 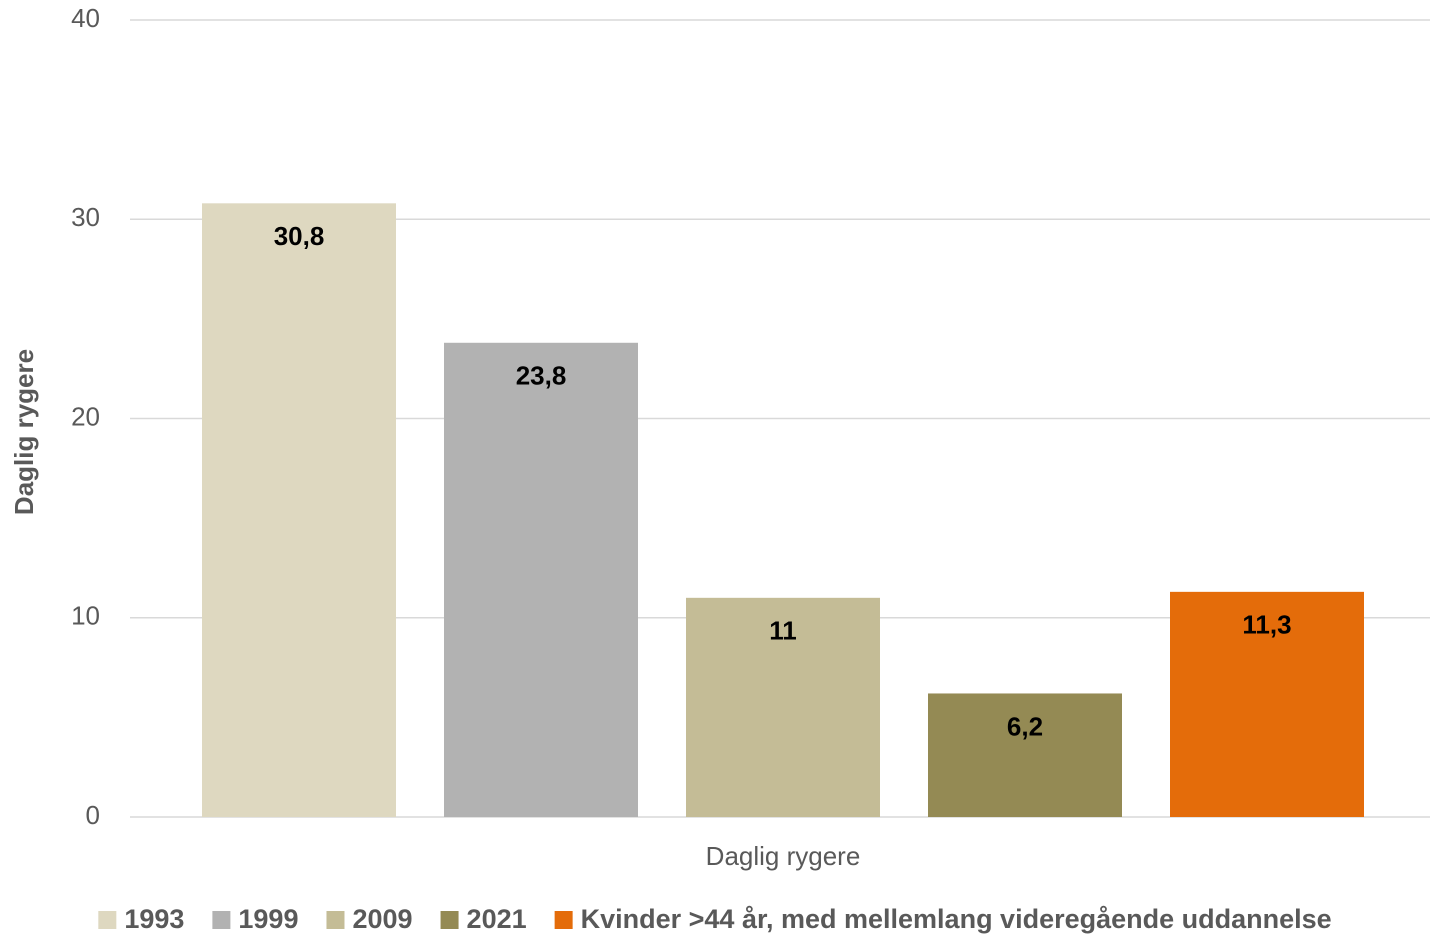 What do you see at coordinates (497, 919) in the screenshot?
I see `legend-label: 2021` at bounding box center [497, 919].